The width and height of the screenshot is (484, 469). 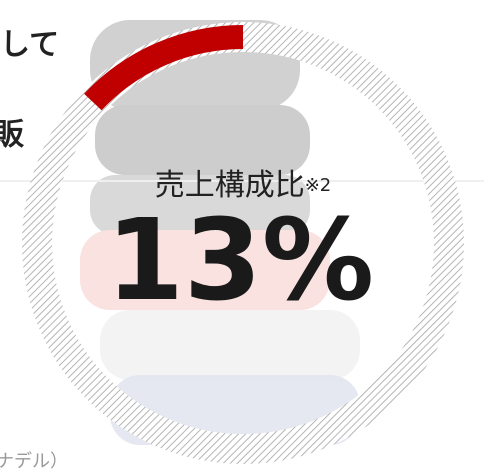 What do you see at coordinates (34, 460) in the screenshot?
I see `cropped-caption: ナデル）` at bounding box center [34, 460].